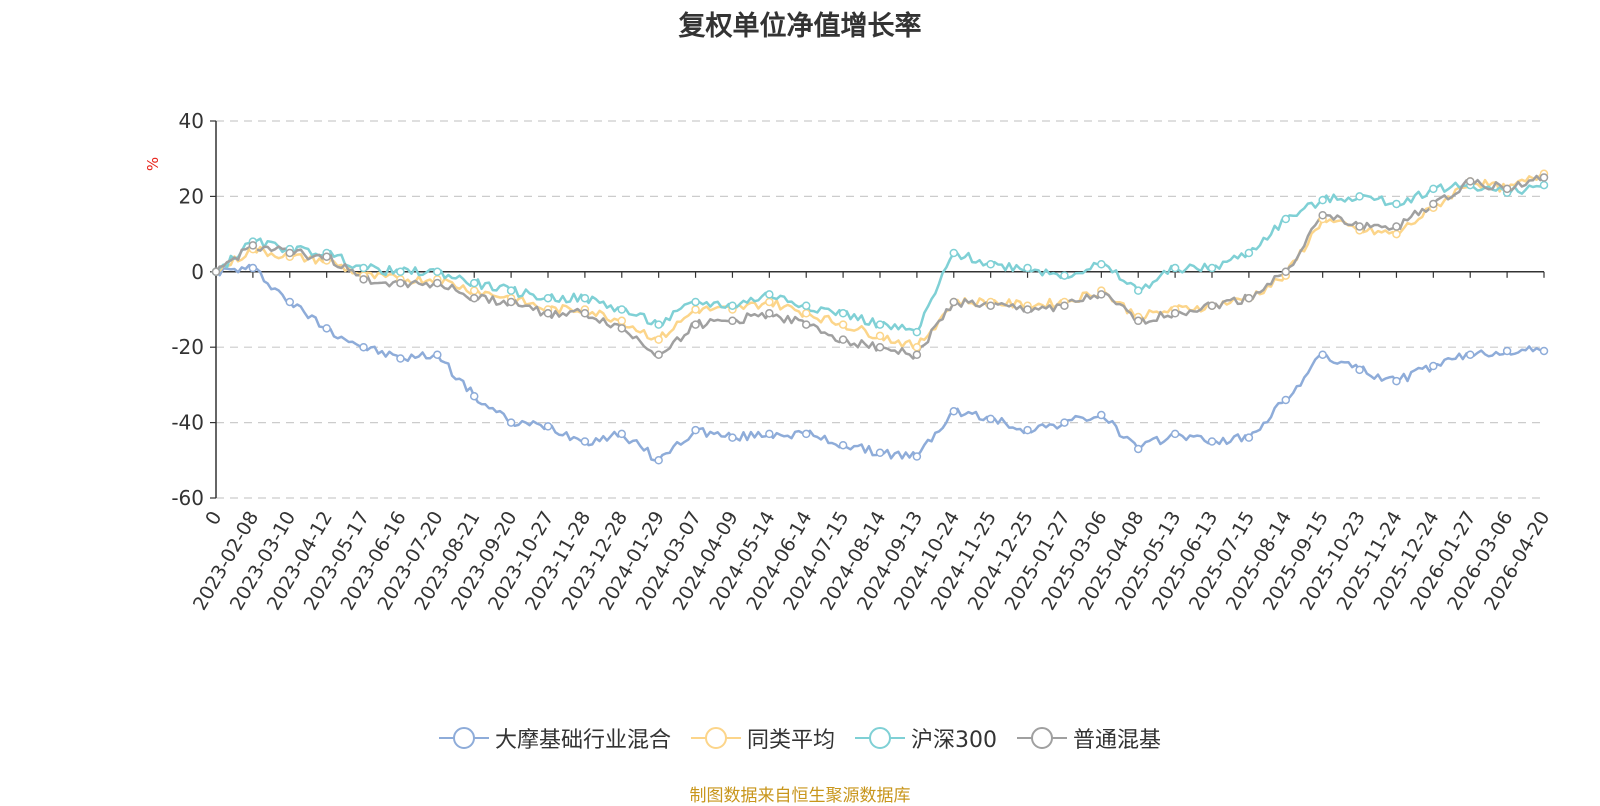 Image resolution: width=1600 pixels, height=806 pixels. Describe the element at coordinates (554, 738) in the screenshot. I see `legend-item-dmjc: 大摩基础行业混合` at that location.